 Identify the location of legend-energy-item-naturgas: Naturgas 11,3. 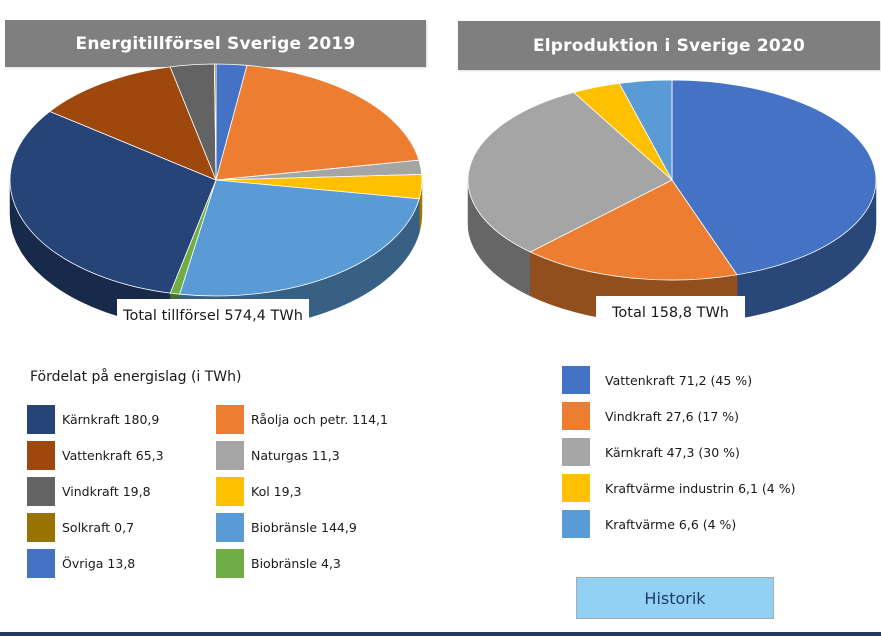
(278, 455).